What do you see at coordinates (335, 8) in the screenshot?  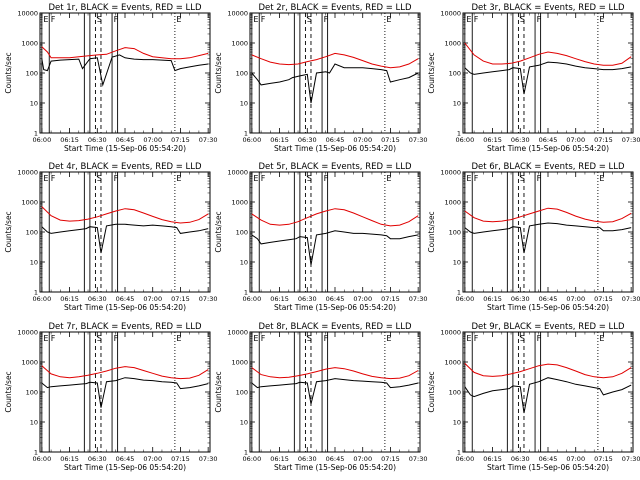 I see `panel-title: Det 2r, BLACK = Events, RED = LLD` at bounding box center [335, 8].